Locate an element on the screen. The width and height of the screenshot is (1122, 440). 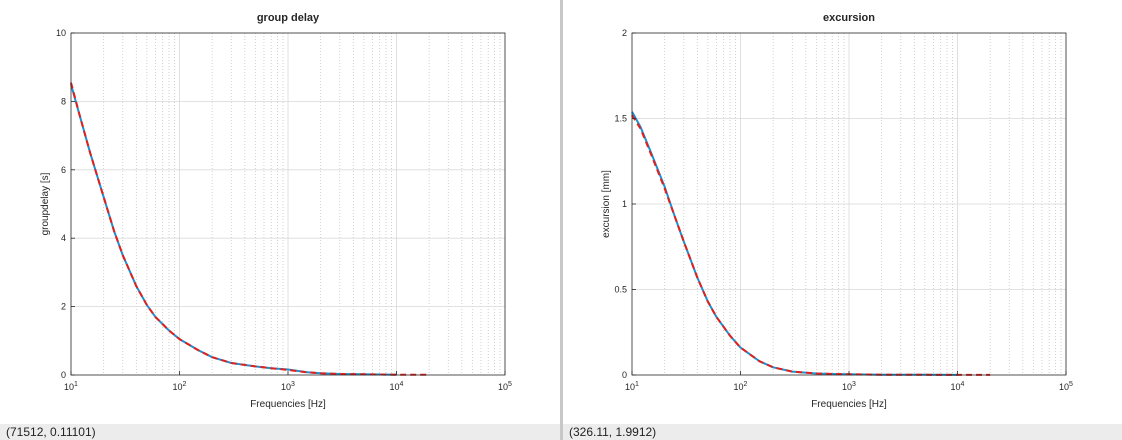
chart-title: excursion is located at coordinates (849, 18).